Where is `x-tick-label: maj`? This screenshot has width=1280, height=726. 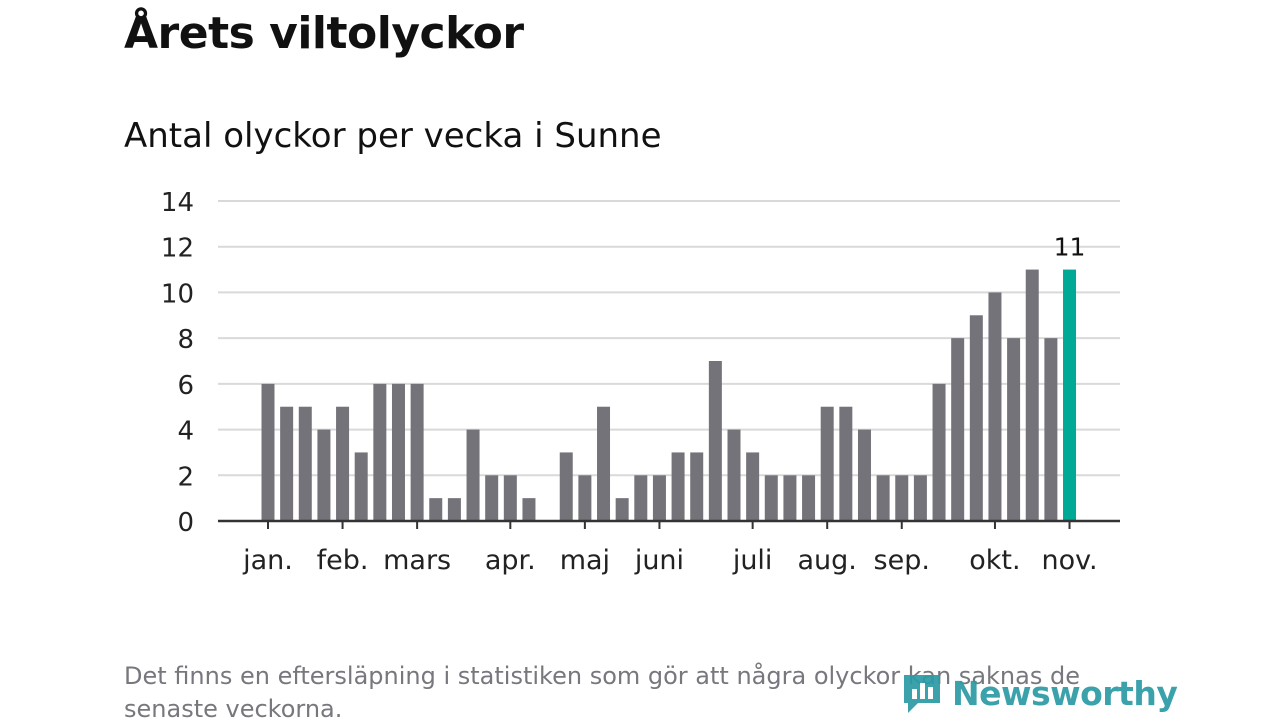 x-tick-label: maj is located at coordinates (585, 560).